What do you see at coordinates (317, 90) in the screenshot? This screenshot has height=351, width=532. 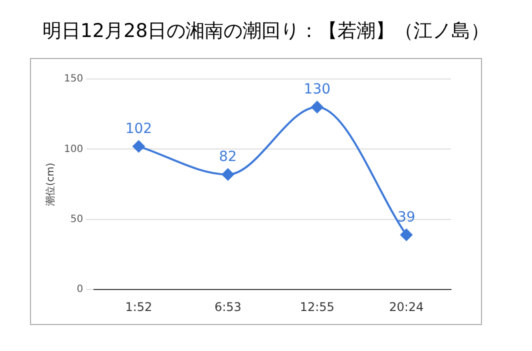 I see `data-label: 130` at bounding box center [317, 90].